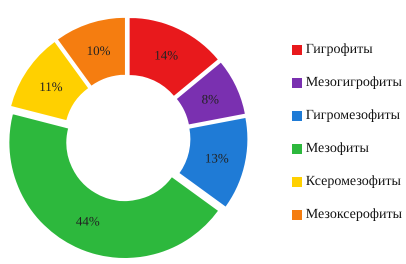 This screenshot has width=406, height=264. I want to click on legend-label: Мезогигрофиты, so click(354, 83).